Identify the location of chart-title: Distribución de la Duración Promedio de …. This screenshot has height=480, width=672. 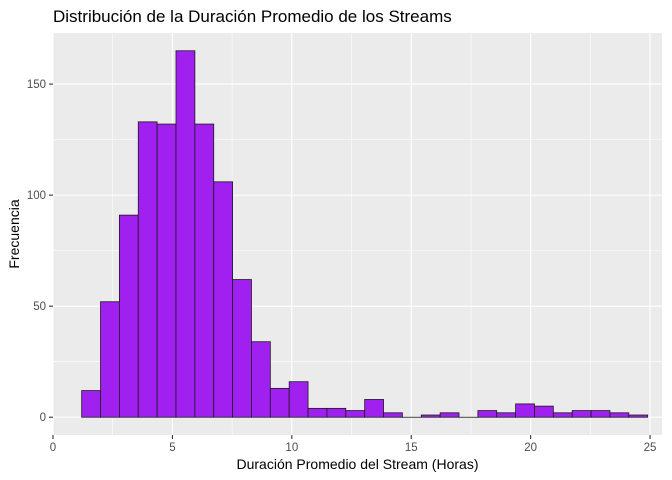
(252, 16).